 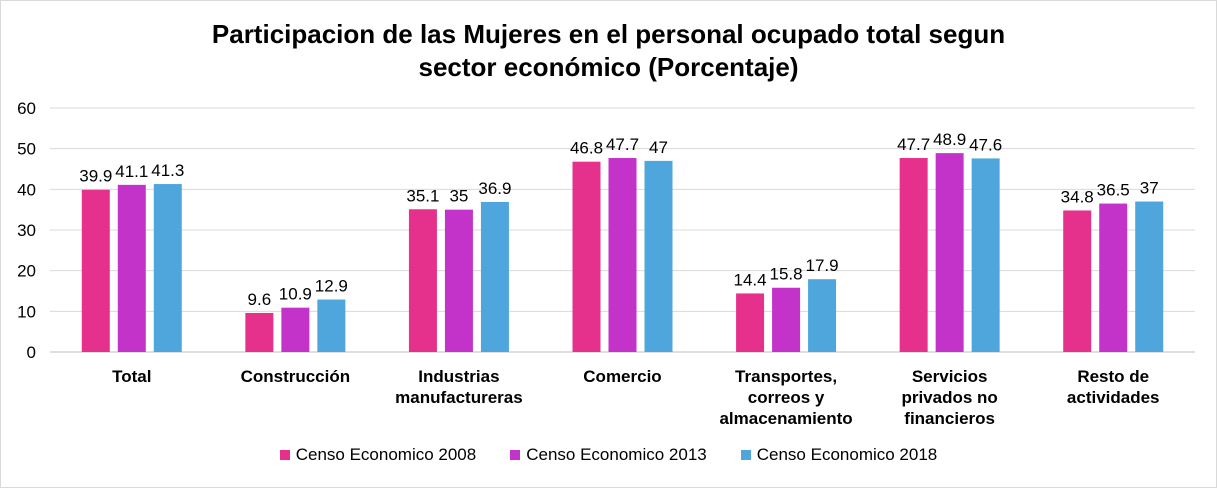 What do you see at coordinates (167, 170) in the screenshot?
I see `data-label: 41.3` at bounding box center [167, 170].